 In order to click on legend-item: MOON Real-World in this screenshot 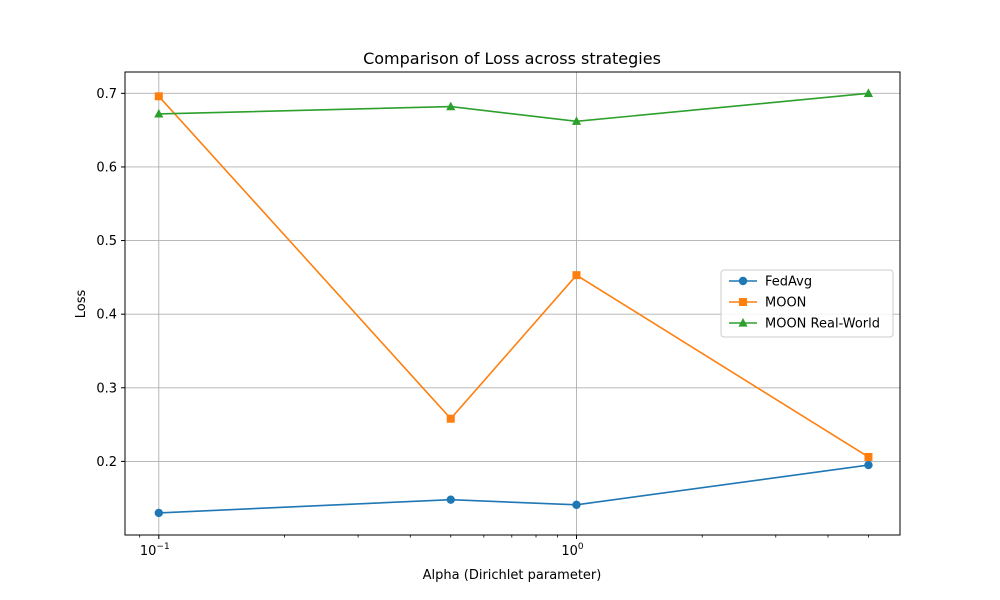, I will do `click(804, 324)`.